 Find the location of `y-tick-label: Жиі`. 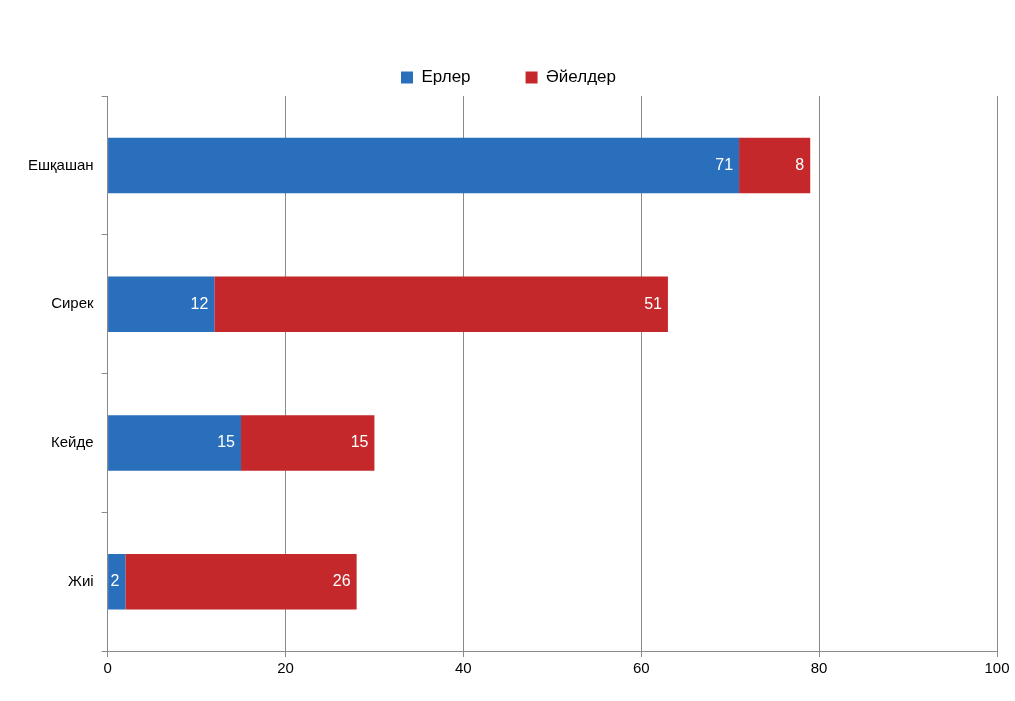

y-tick-label: Жиі is located at coordinates (81, 580).